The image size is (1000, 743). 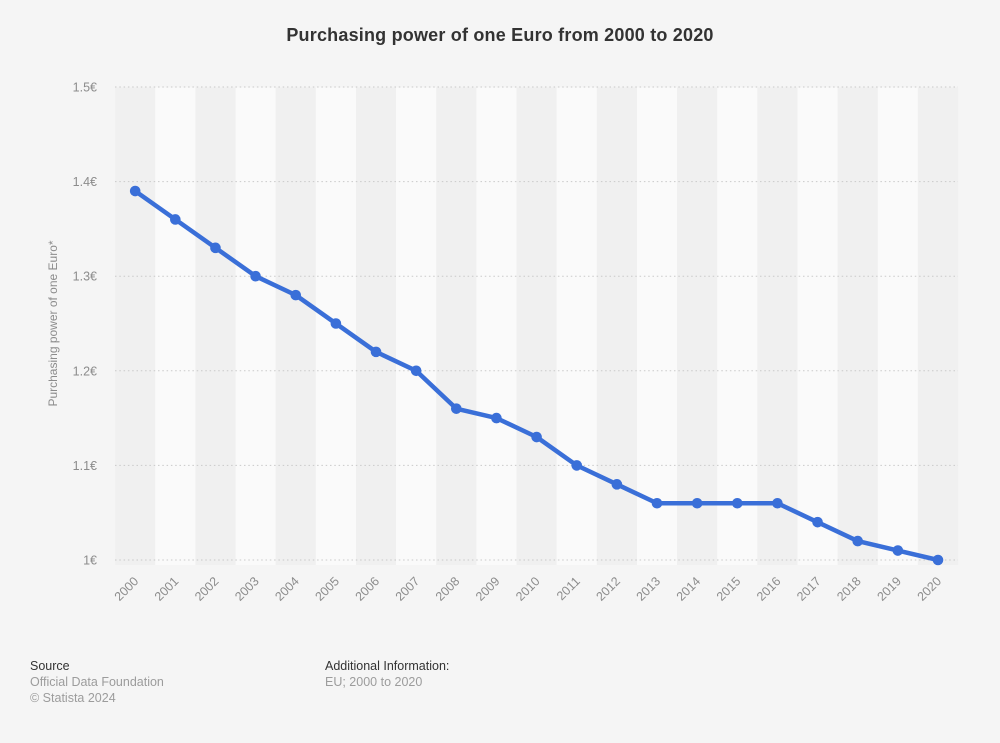 What do you see at coordinates (53, 323) in the screenshot?
I see `y-axis-title: Purchasing power of one Euro*` at bounding box center [53, 323].